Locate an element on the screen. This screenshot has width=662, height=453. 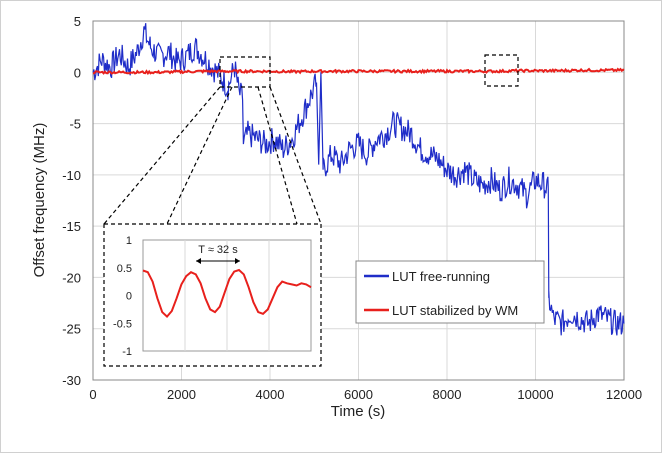
x-tick-label: 10000 is located at coordinates (535, 394).